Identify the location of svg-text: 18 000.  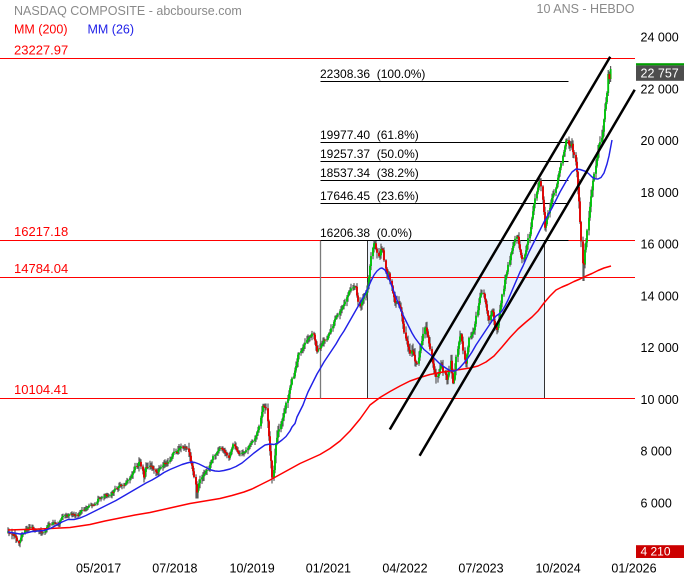
(660, 193).